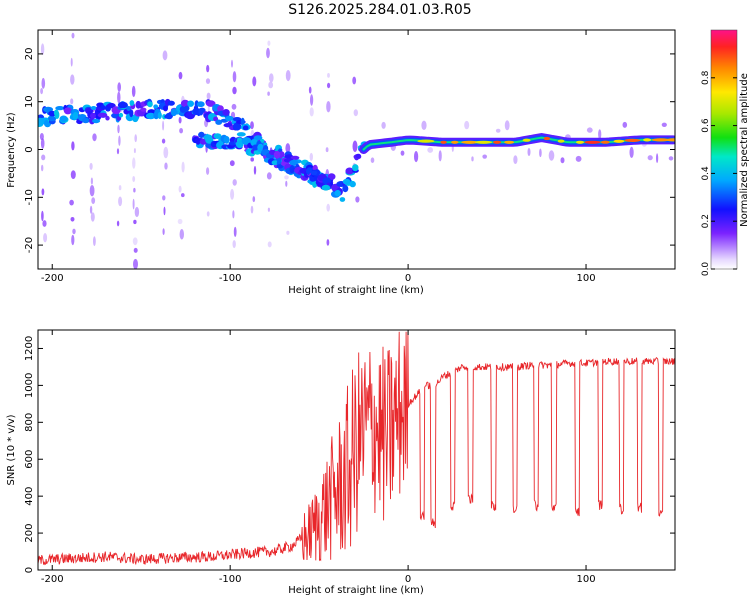 This screenshot has height=604, width=750. Describe the element at coordinates (11, 150) in the screenshot. I see `spectrogram-ylabel: Frequency (Hz)` at that location.